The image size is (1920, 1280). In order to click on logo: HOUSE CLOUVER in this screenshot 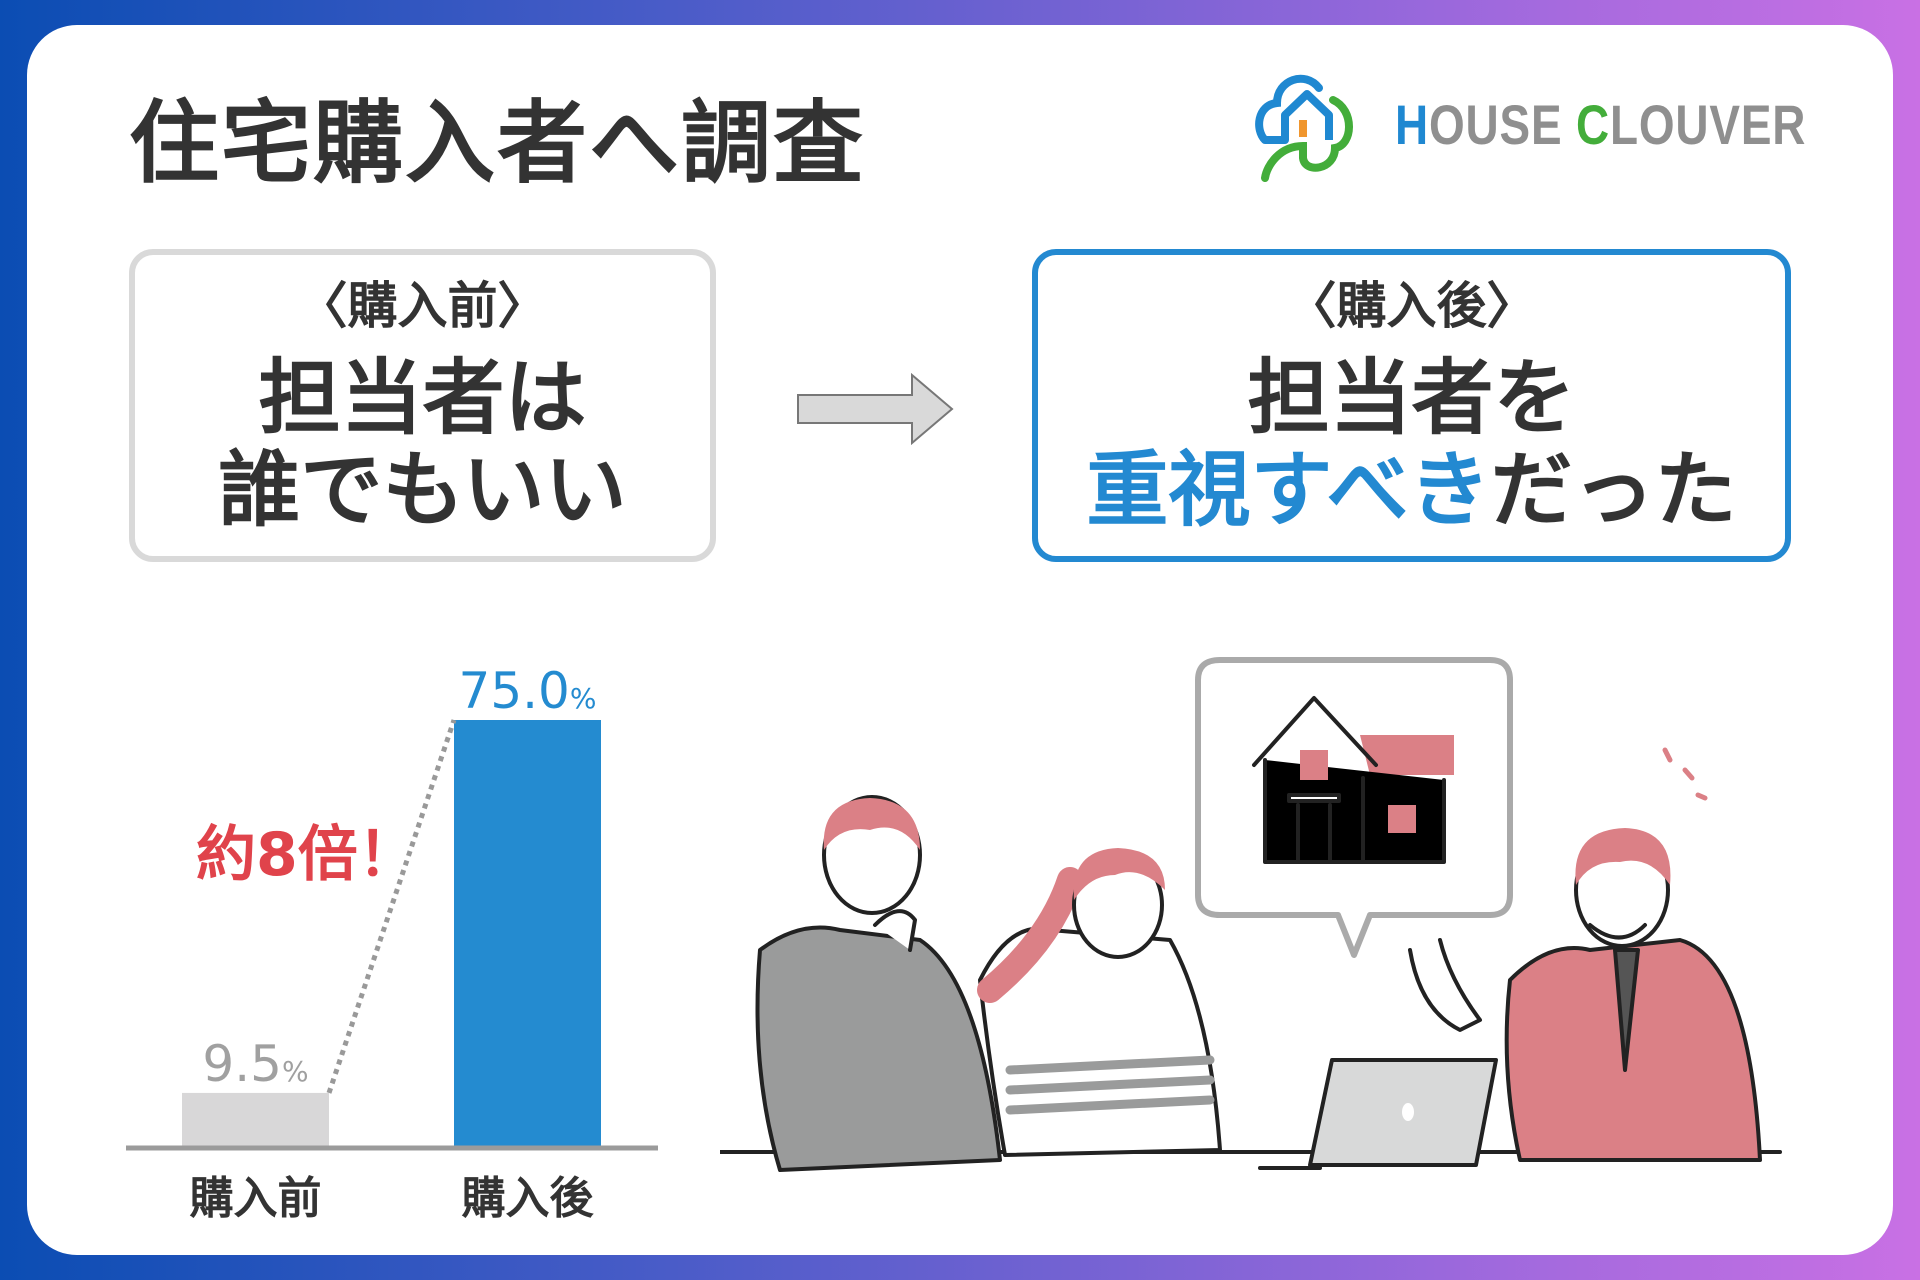, I will do `click(1535, 130)`.